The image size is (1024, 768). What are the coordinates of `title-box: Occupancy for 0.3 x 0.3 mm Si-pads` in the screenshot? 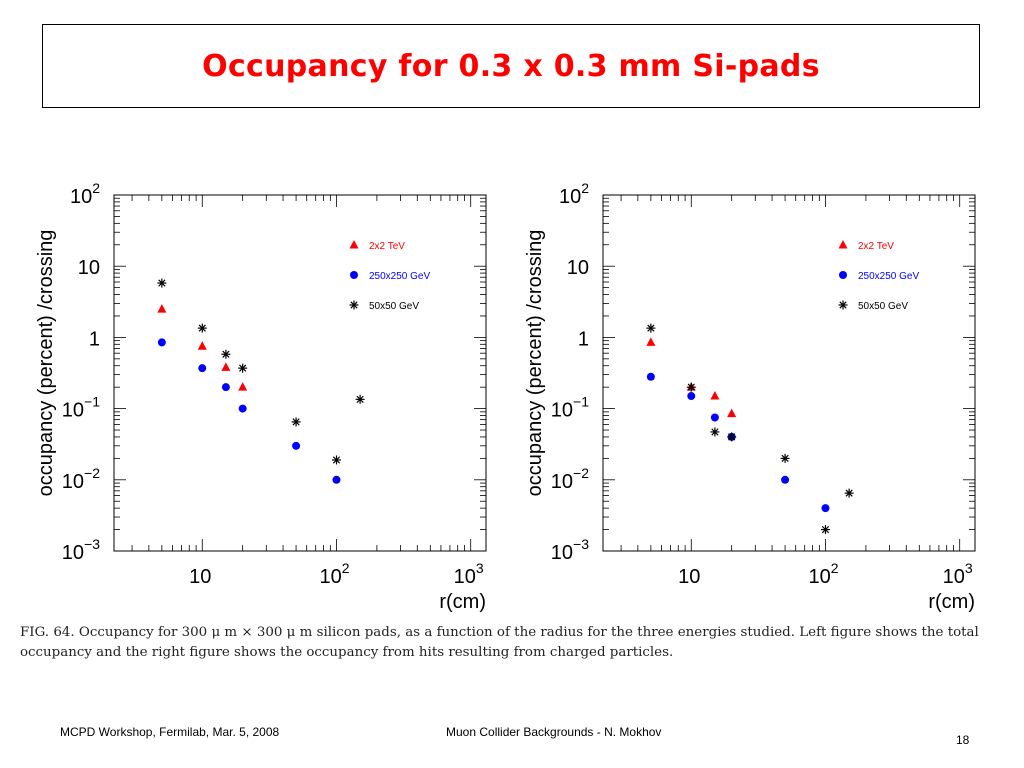 It's located at (511, 66).